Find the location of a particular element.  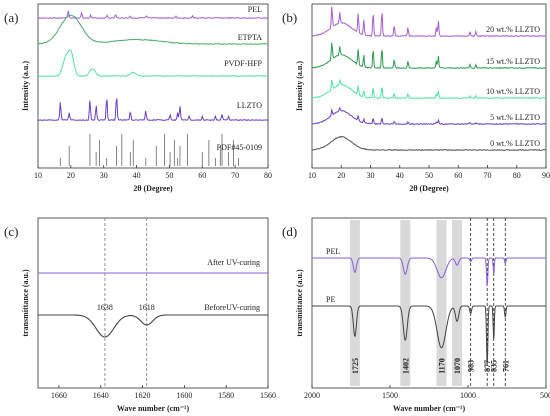

y-axis-label-a: Intensity (a.u.) is located at coordinates (25, 86).